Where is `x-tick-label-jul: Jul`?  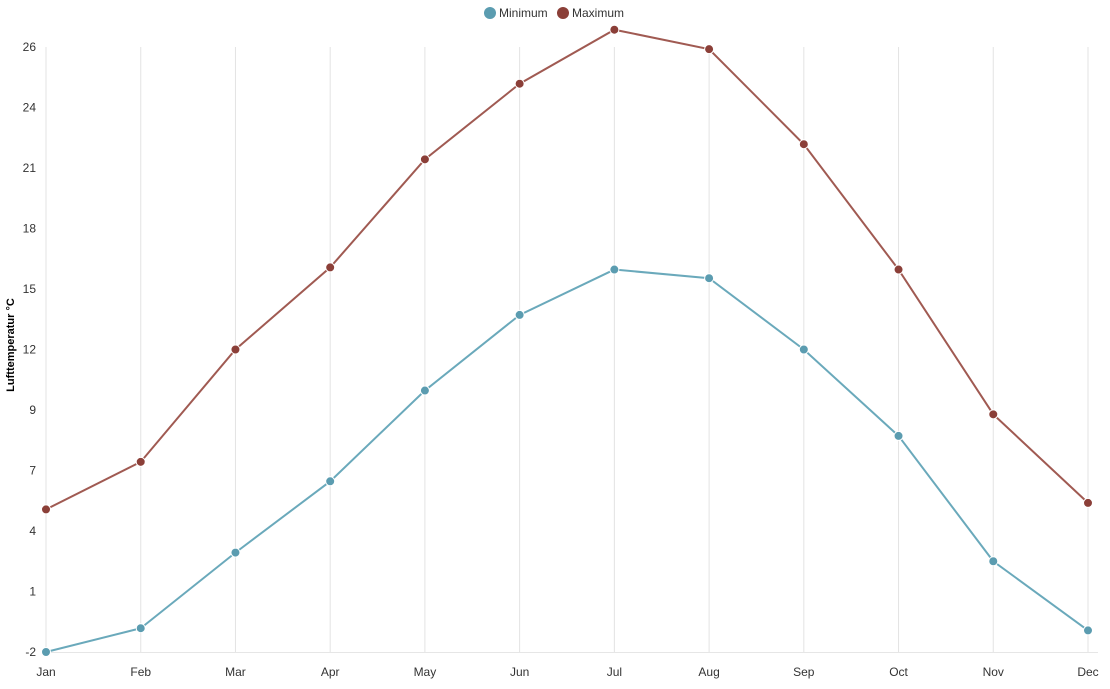
x-tick-label-jul: Jul is located at coordinates (614, 672).